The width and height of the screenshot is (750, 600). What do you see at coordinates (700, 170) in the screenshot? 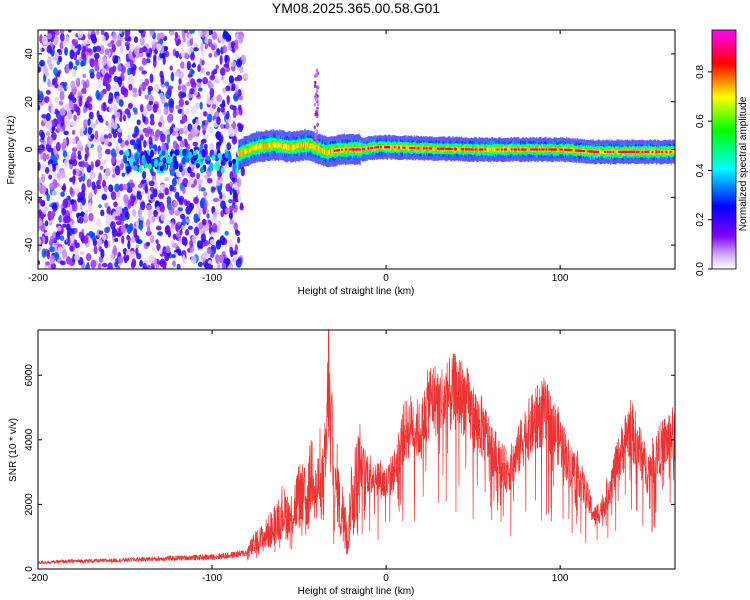
I see `colorbar-tick-label: 0.4` at bounding box center [700, 170].